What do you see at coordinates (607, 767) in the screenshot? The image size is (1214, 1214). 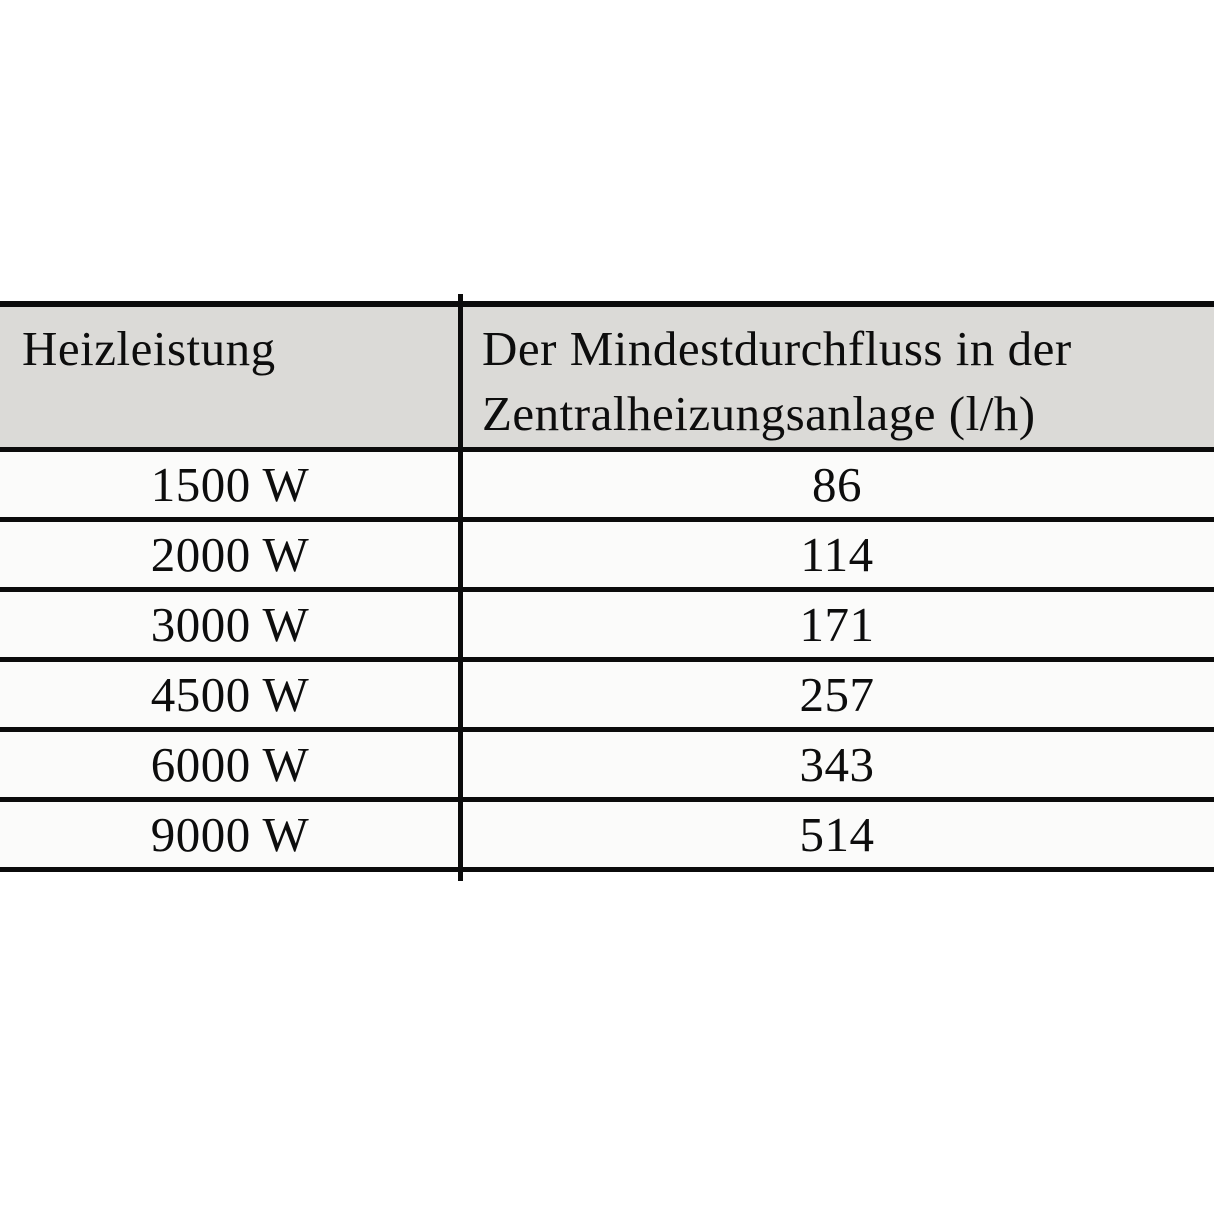 I see `table-row: 6000 W 343` at bounding box center [607, 767].